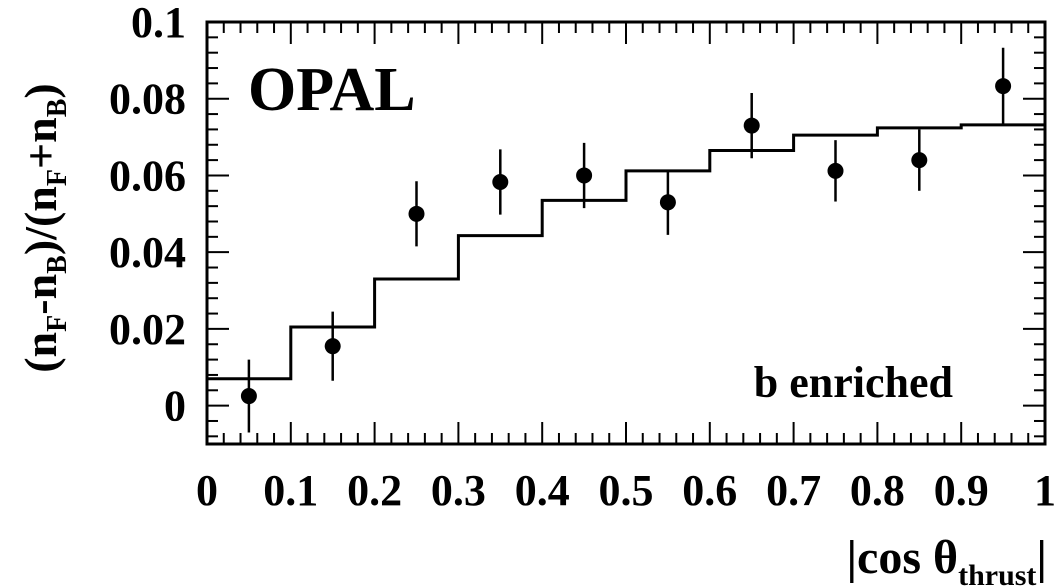  What do you see at coordinates (57, 264) in the screenshot?
I see `y-title-p3: B` at bounding box center [57, 264].